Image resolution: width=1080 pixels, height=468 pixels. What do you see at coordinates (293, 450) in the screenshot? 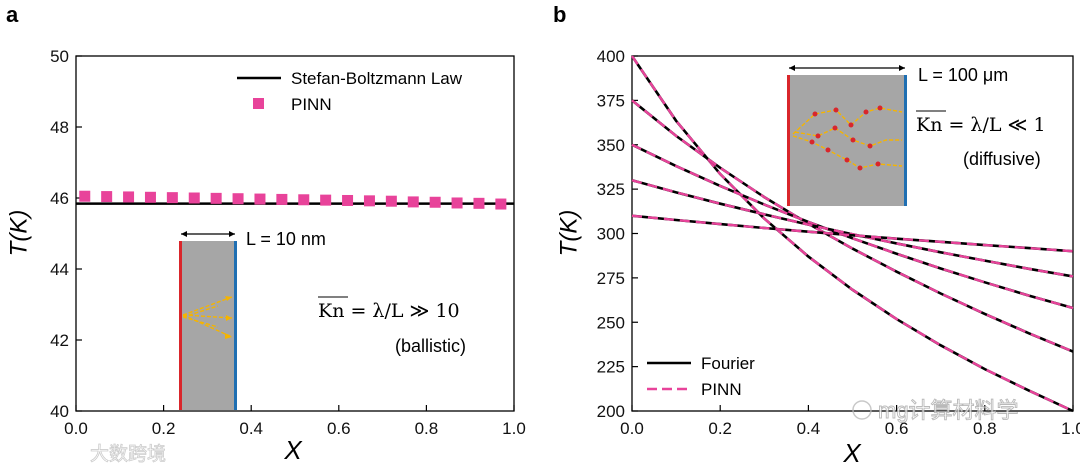
I see `chart-a-xlabel: X` at bounding box center [293, 450].